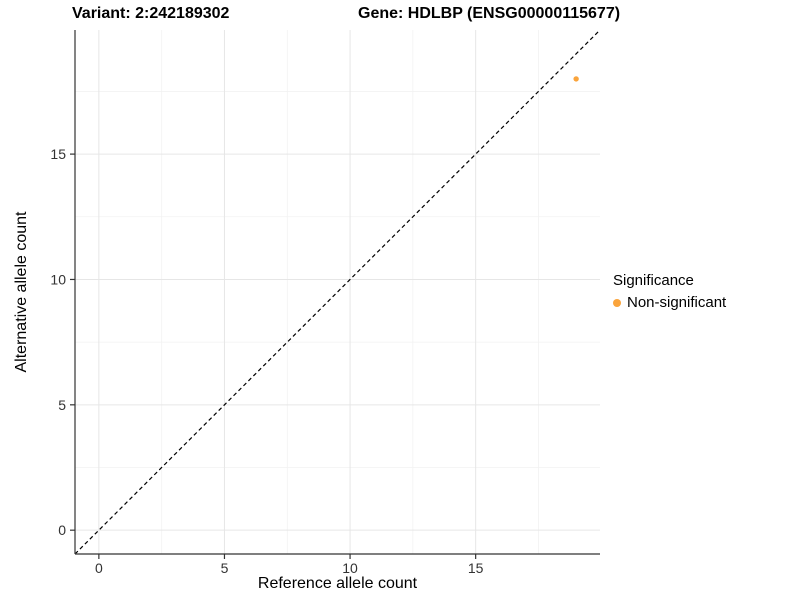  What do you see at coordinates (337, 583) in the screenshot?
I see `x-axis-title: Reference allele count` at bounding box center [337, 583].